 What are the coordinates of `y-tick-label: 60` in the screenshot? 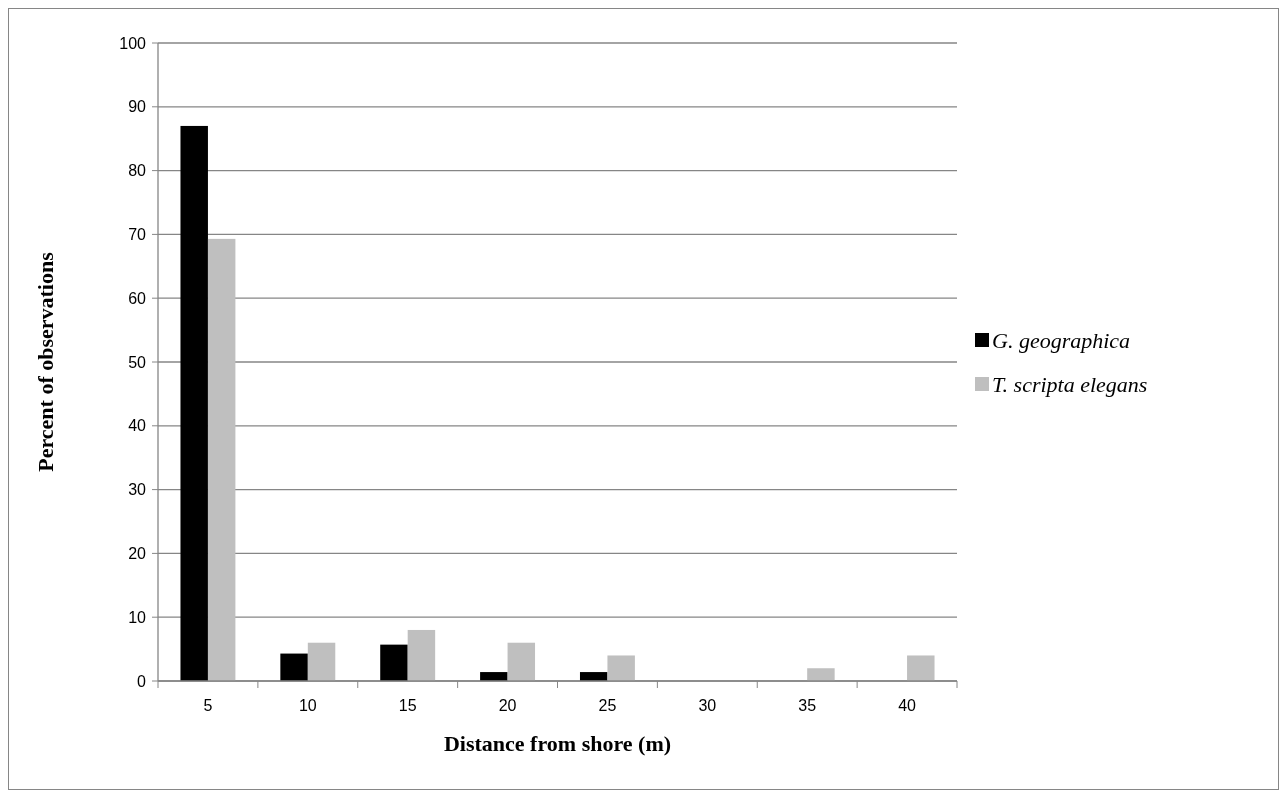 It's located at (137, 298).